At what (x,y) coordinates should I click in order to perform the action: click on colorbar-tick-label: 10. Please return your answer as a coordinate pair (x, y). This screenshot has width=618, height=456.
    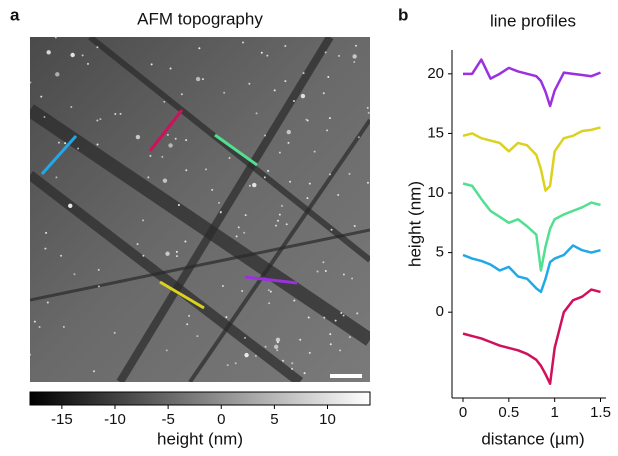
    Looking at the image, I should click on (327, 419).